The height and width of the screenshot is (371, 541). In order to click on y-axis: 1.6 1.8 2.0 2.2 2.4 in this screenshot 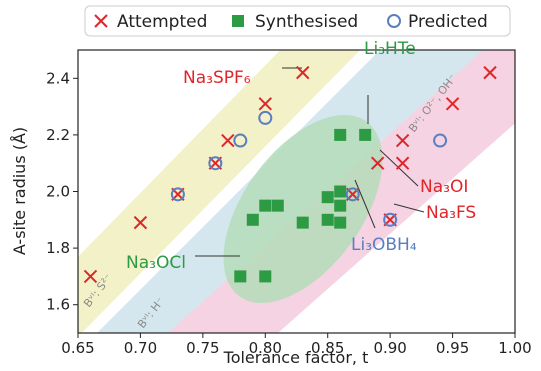, I will do `click(62, 191)`.